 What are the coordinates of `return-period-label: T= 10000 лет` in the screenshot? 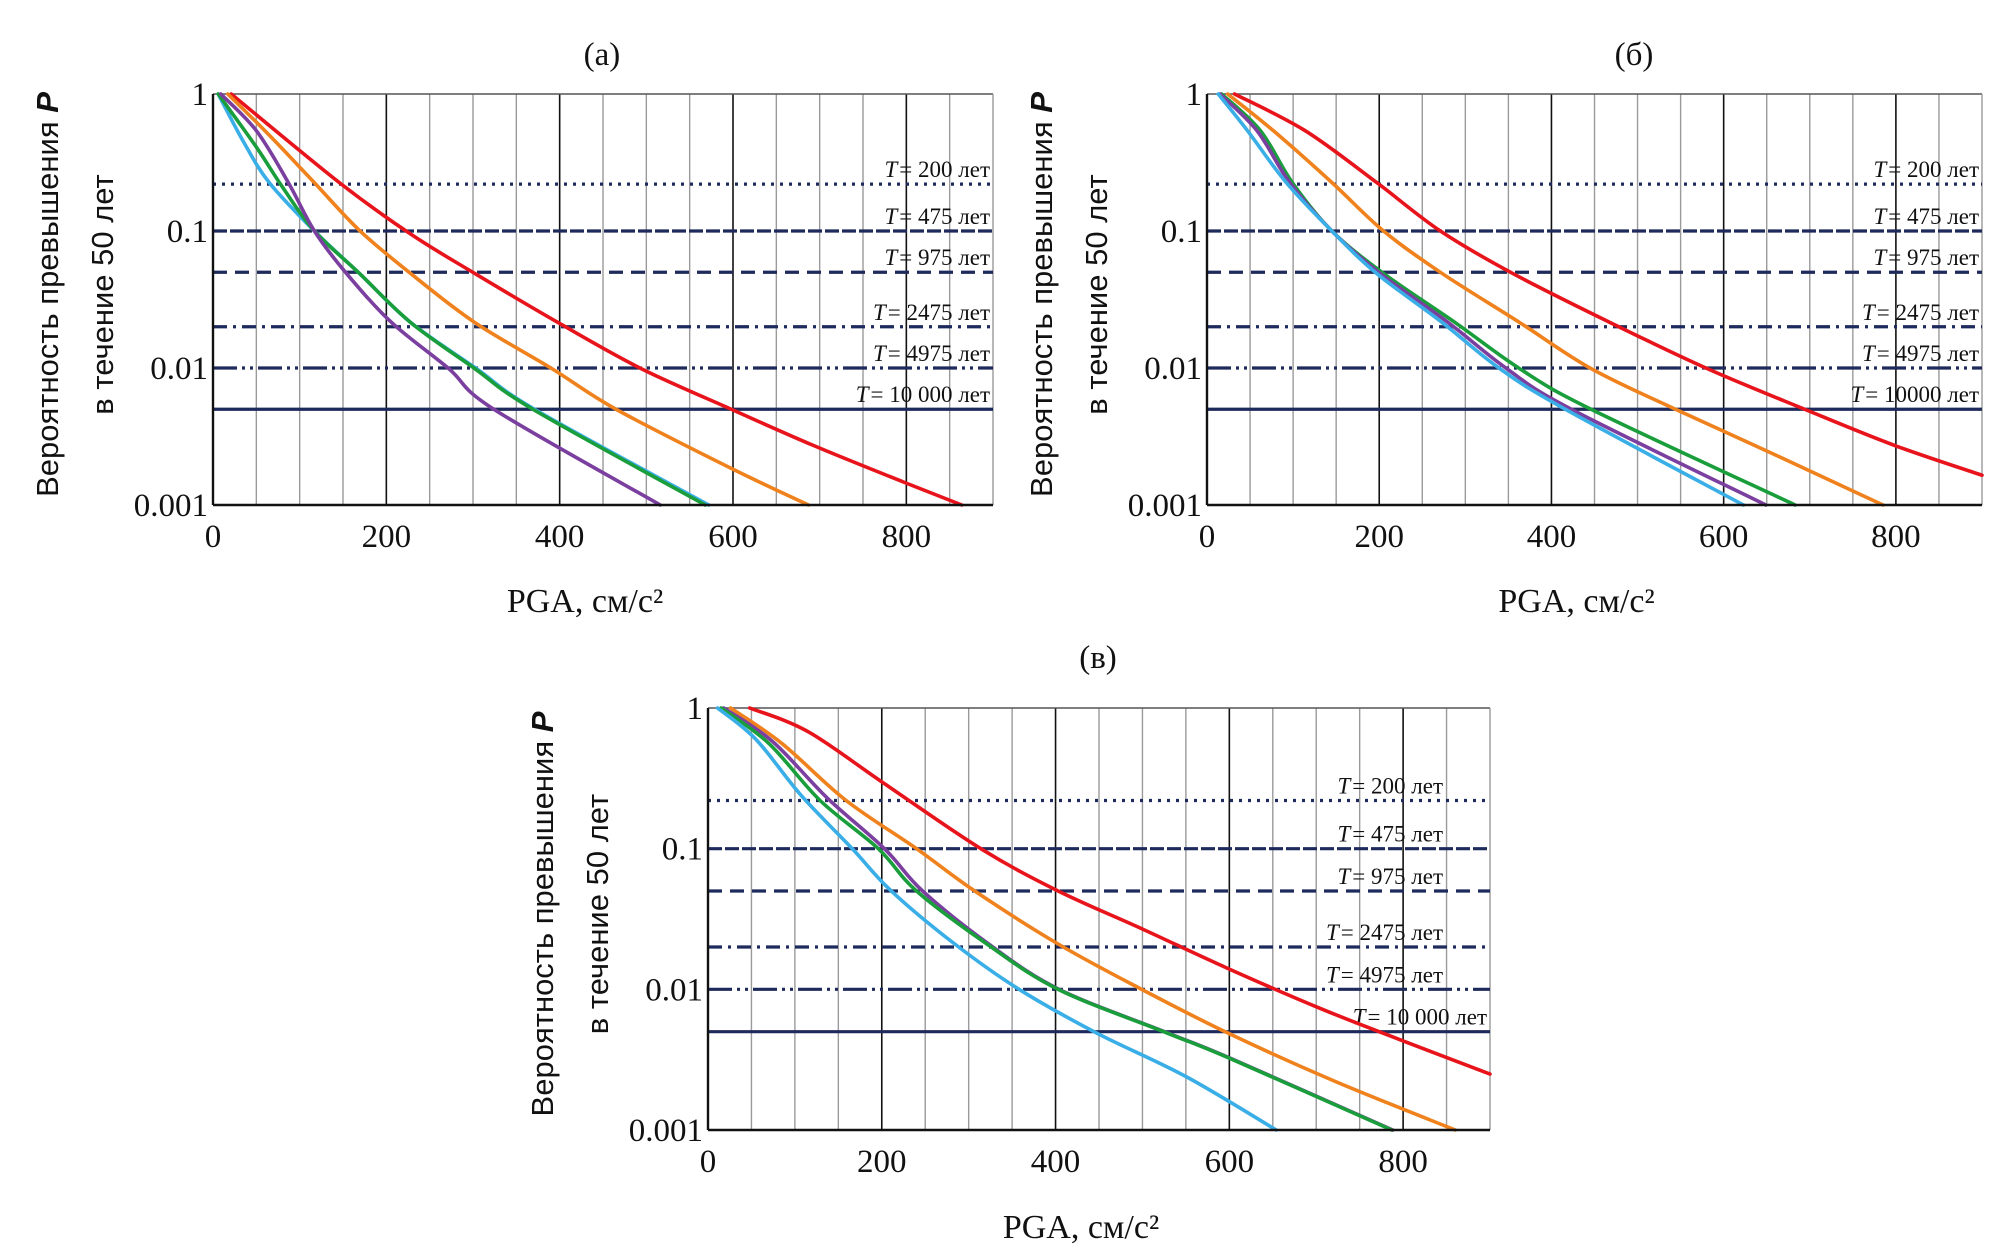 It's located at (1914, 394).